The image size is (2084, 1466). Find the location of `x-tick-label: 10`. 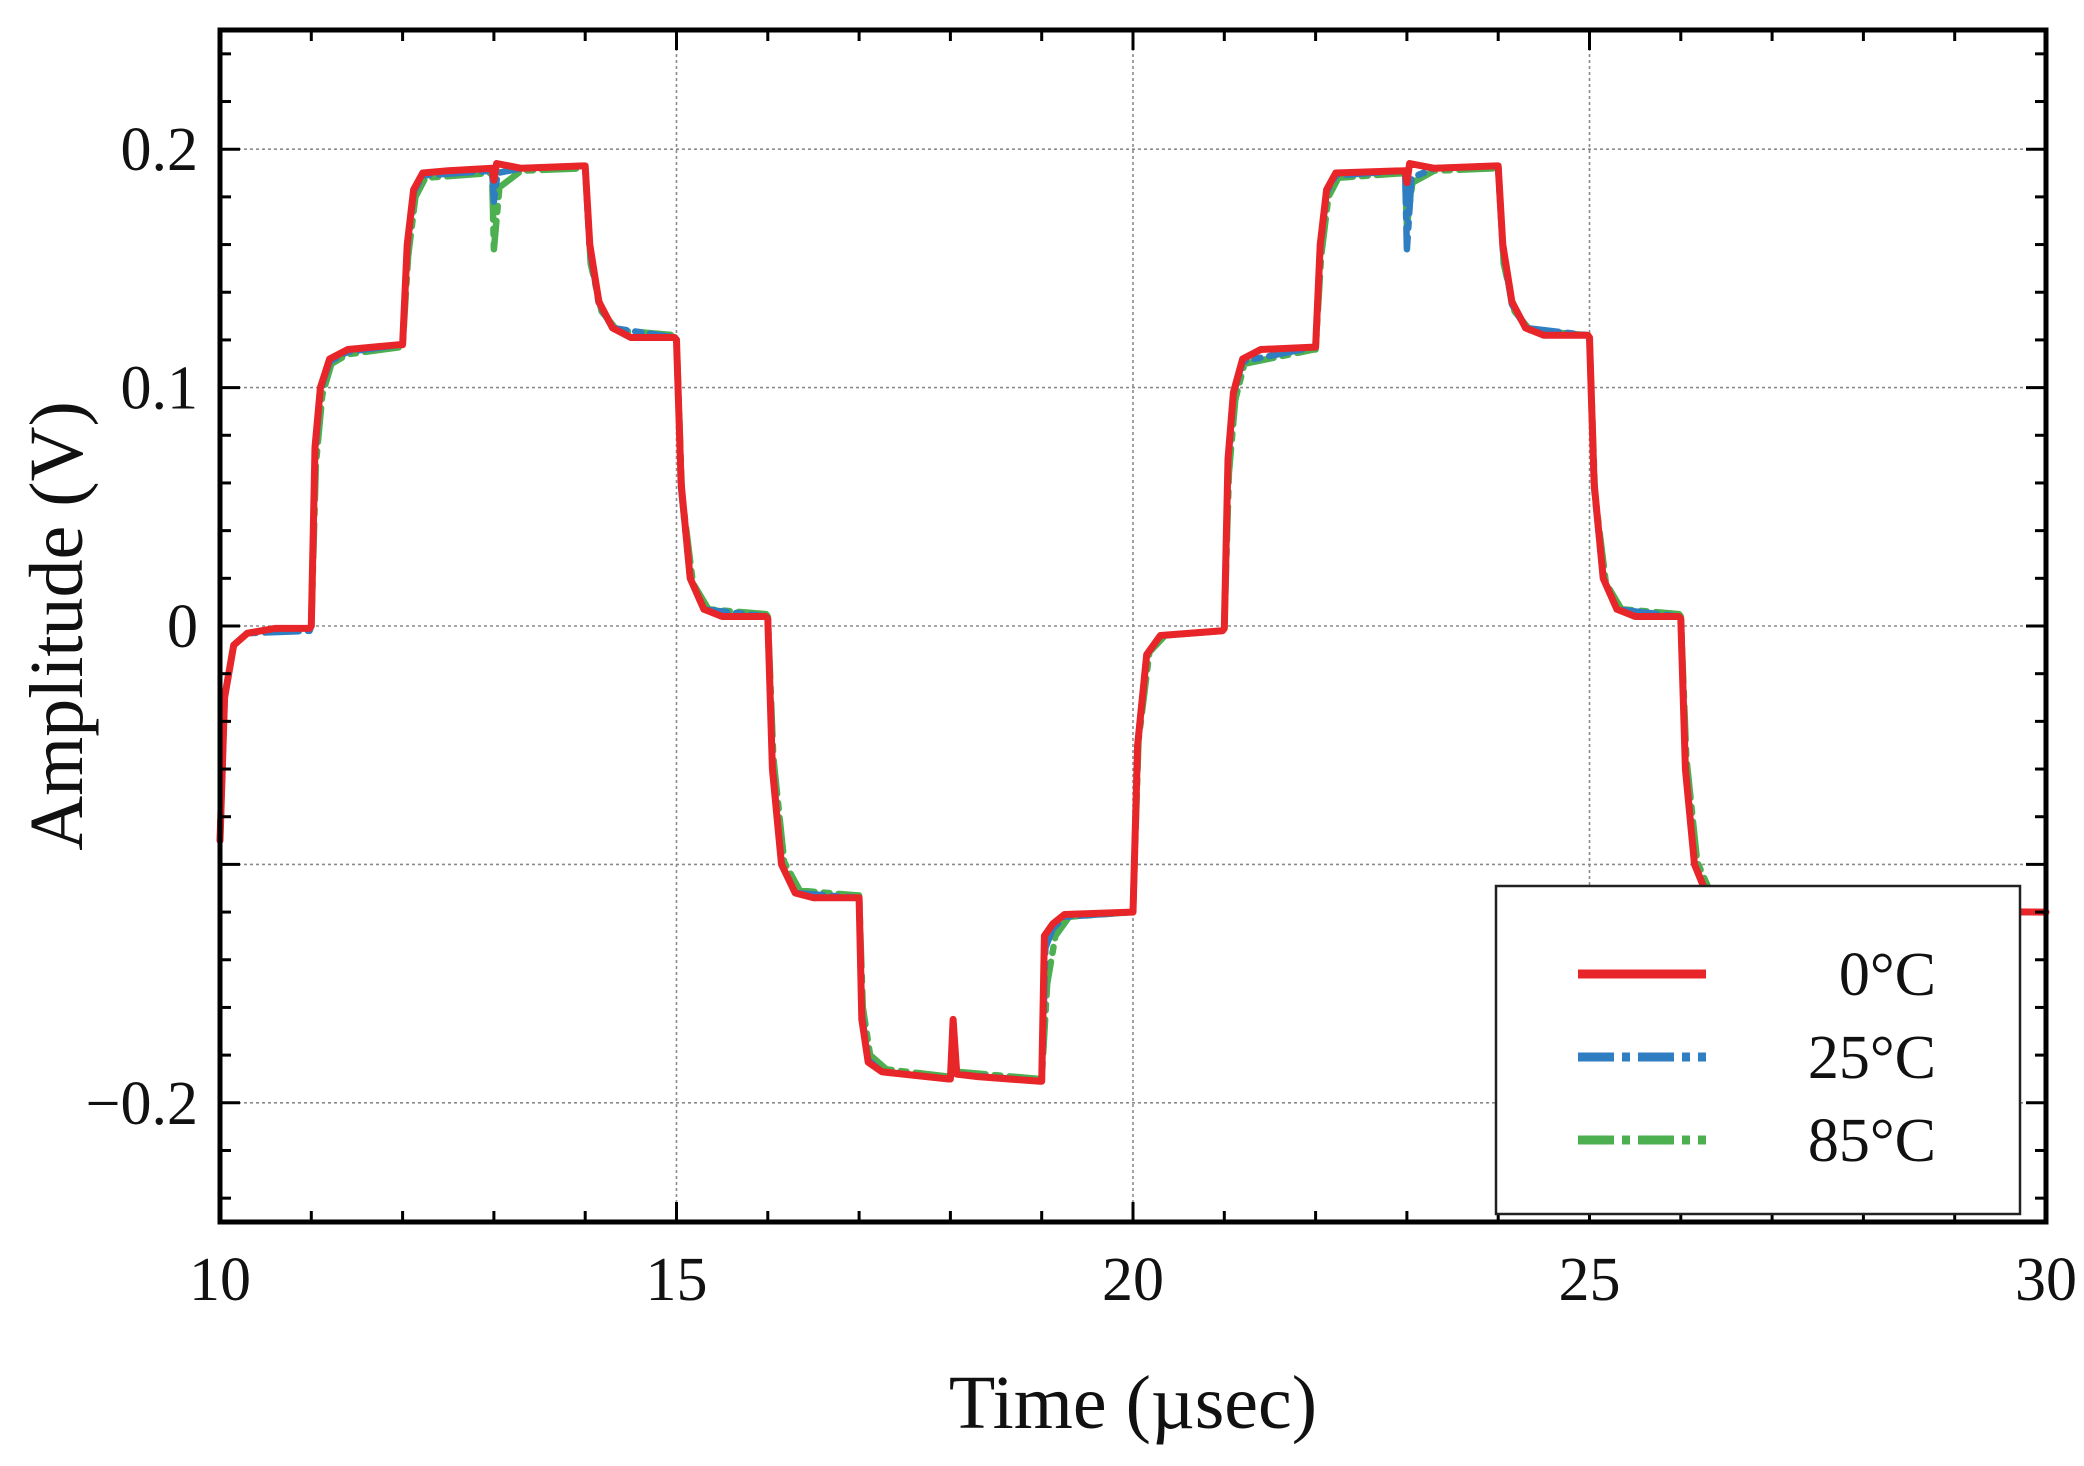

x-tick-label: 10 is located at coordinates (220, 1280).